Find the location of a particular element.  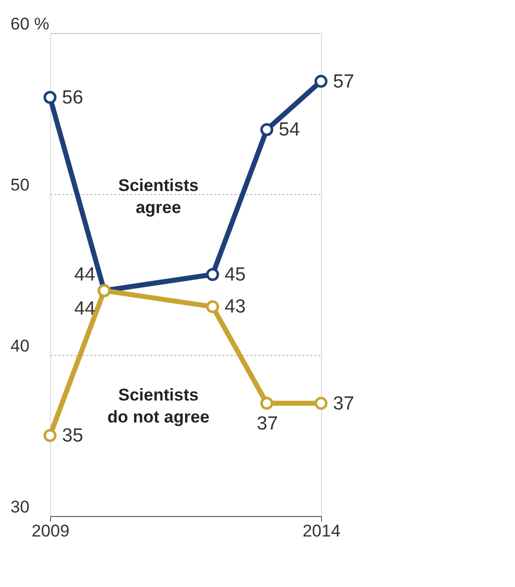

text: Scientists do not agree is located at coordinates (158, 405).